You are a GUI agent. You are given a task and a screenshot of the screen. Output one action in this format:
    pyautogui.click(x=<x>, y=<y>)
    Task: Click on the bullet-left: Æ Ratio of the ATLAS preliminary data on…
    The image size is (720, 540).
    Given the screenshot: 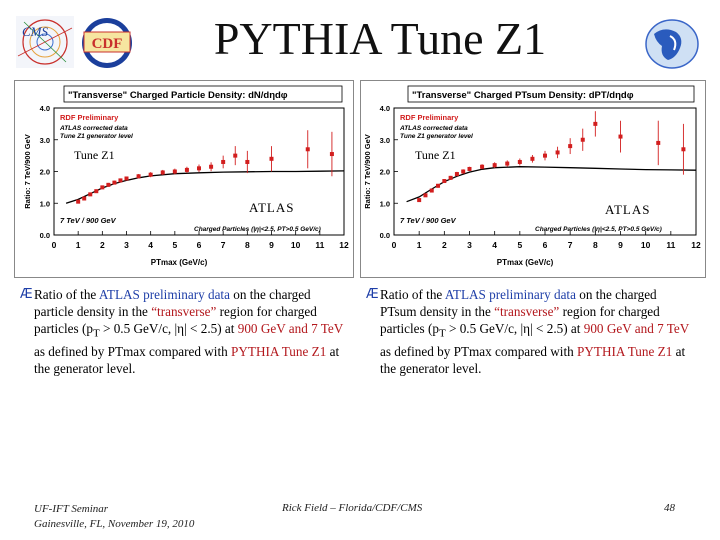 What is the action you would take?
    pyautogui.click(x=183, y=332)
    